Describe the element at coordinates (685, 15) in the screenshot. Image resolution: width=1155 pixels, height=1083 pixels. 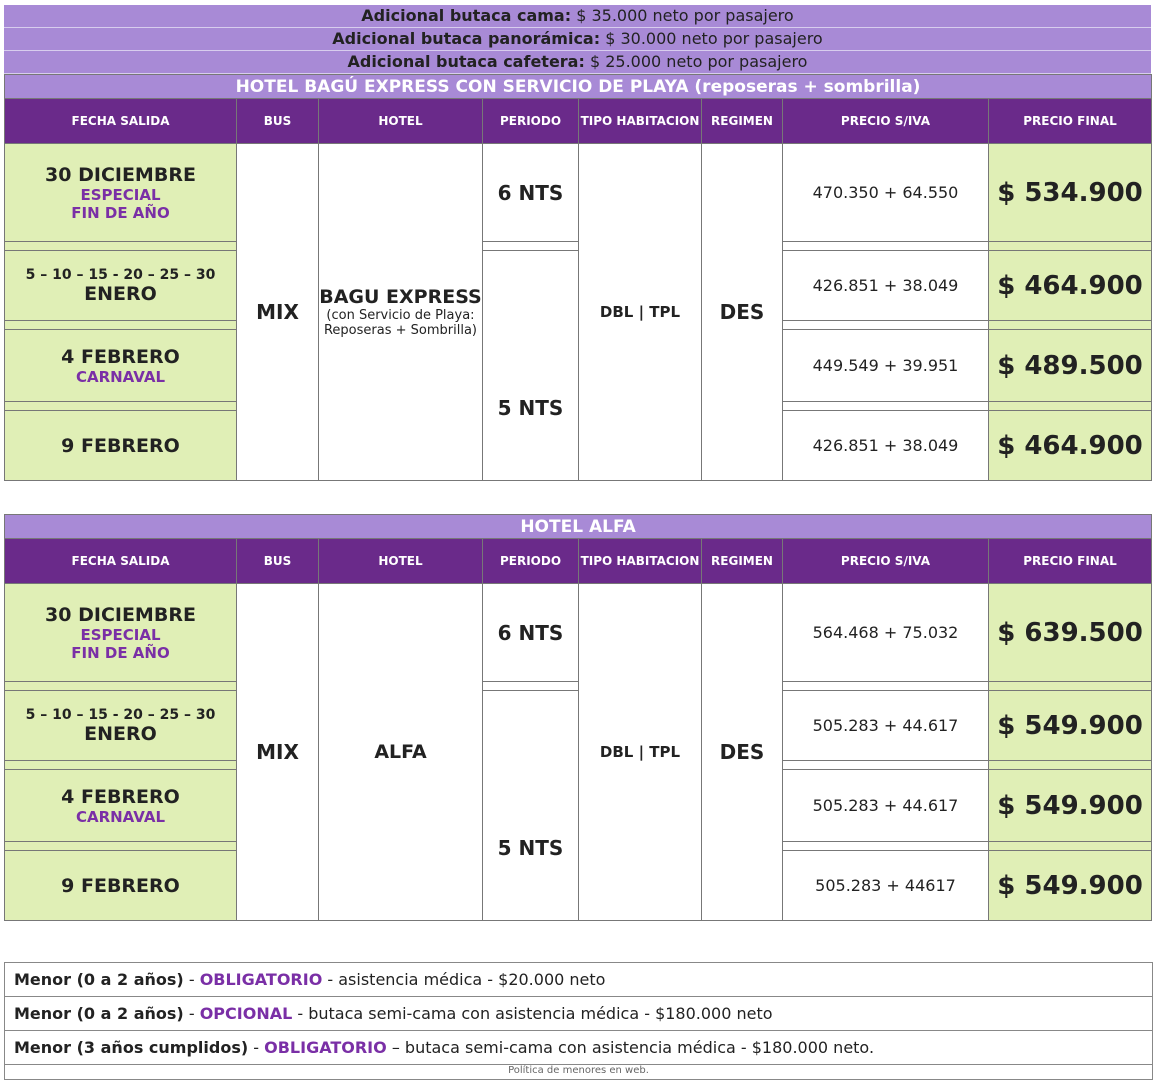
I see `extra-text: $ 35.000 neto por pasajero` at that location.